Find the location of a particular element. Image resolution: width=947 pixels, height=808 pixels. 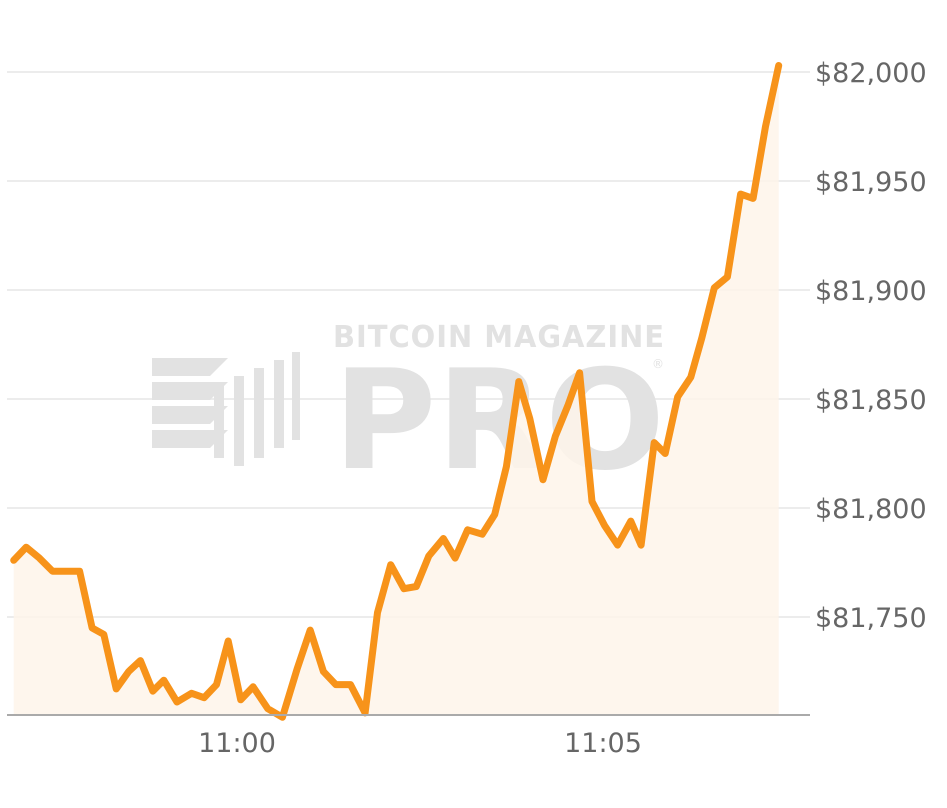

x-tick-label: 11:05 is located at coordinates (603, 743).